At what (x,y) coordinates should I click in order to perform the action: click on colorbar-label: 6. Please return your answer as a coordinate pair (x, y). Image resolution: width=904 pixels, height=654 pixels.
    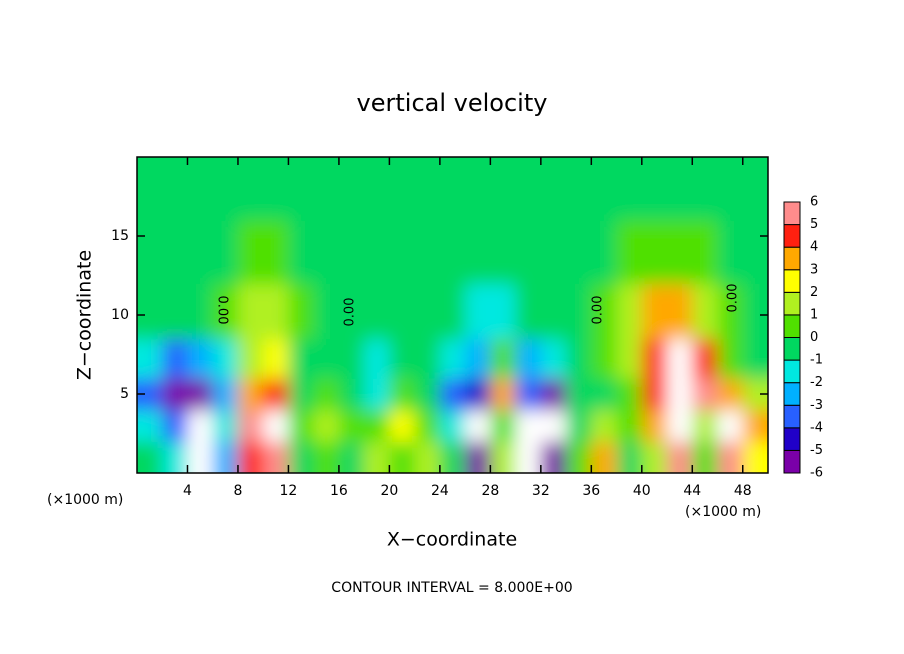
    Looking at the image, I should click on (814, 202).